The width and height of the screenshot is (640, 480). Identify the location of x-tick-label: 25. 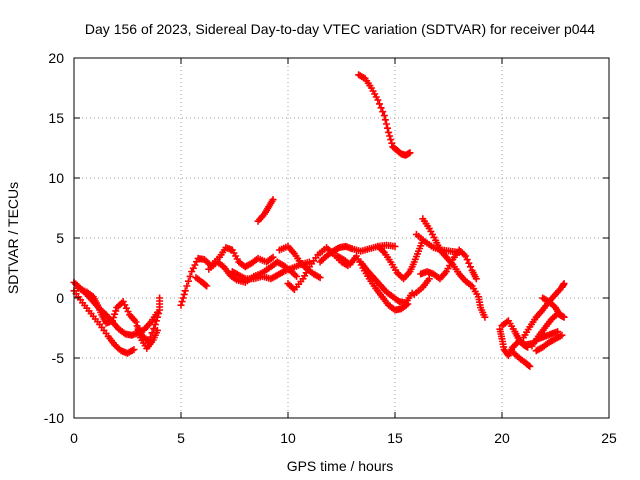
(609, 438).